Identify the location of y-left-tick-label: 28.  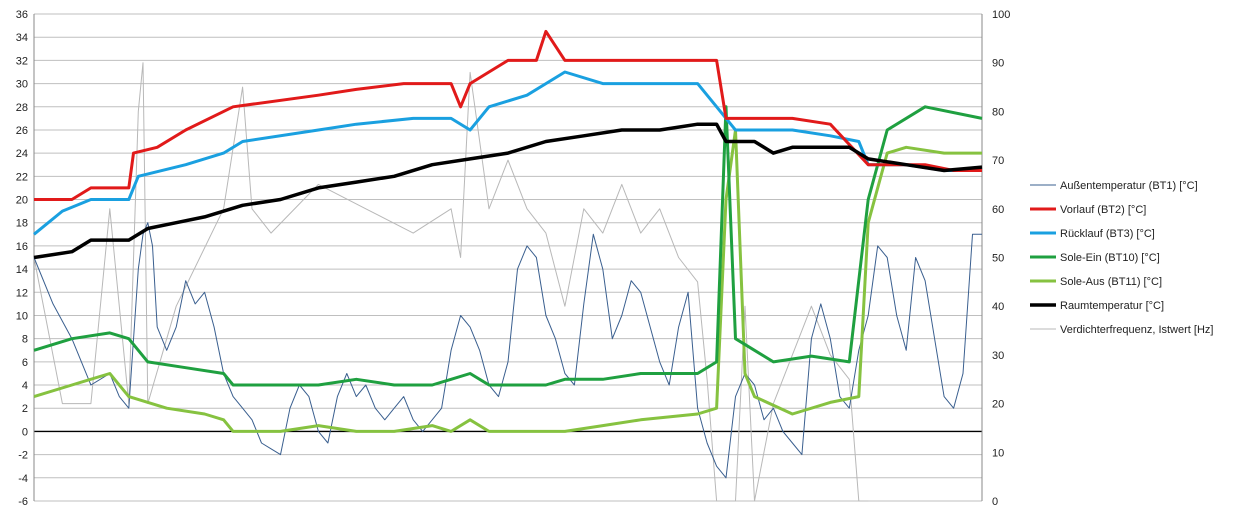
(22, 108).